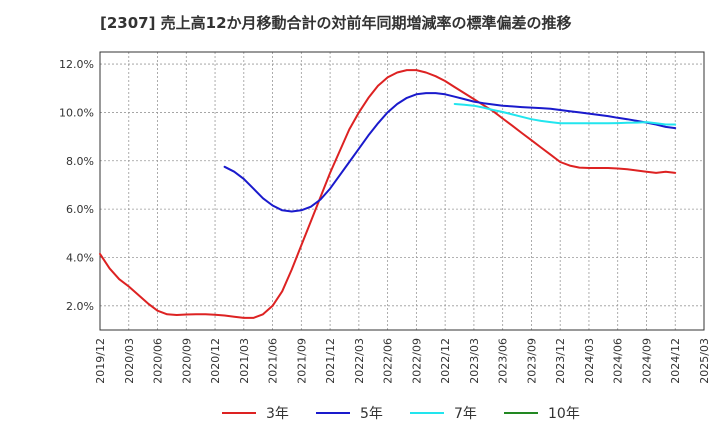 The image size is (720, 440). Describe the element at coordinates (100, 361) in the screenshot. I see `x-tick-label: 2019/12` at that location.